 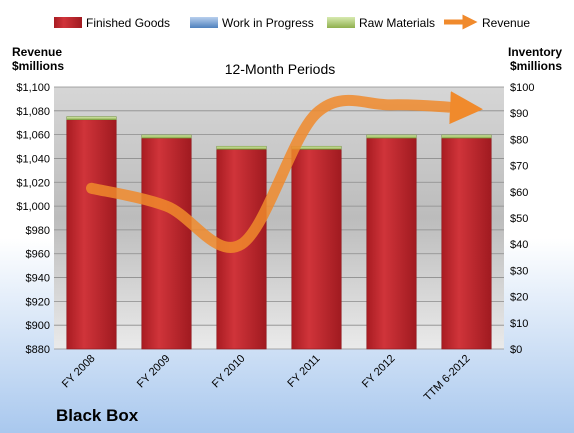 What do you see at coordinates (38, 66) in the screenshot?
I see `left-axis-title-line2: $millions` at bounding box center [38, 66].